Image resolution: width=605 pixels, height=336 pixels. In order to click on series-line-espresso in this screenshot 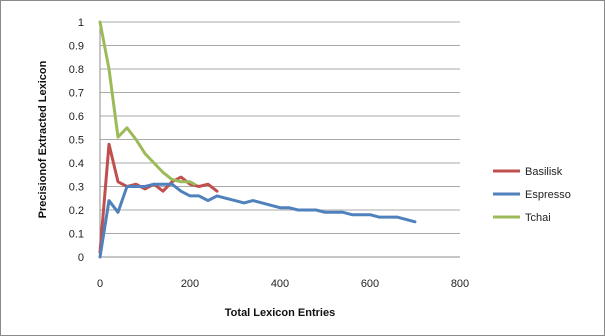, I will do `click(257, 220)`.